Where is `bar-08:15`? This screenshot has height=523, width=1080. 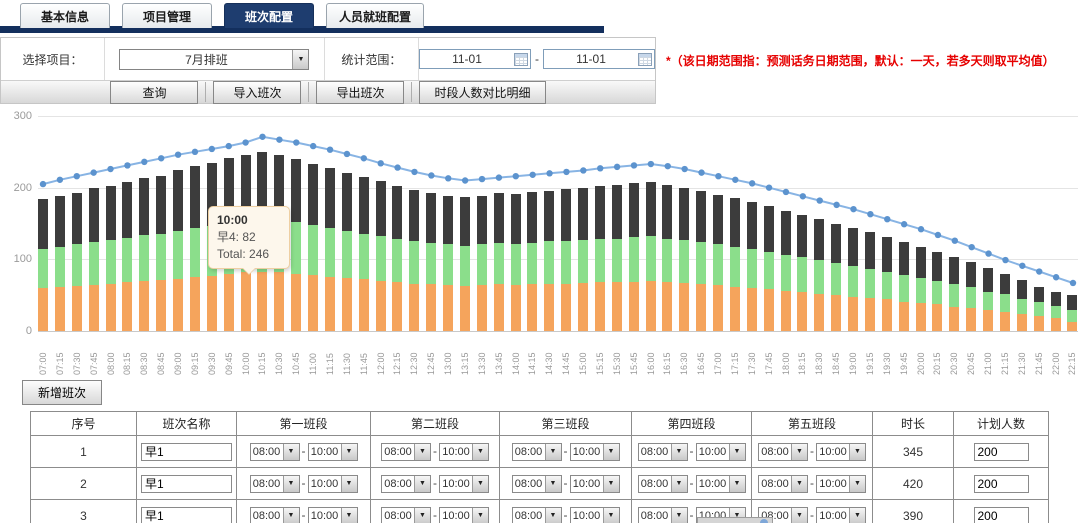
bar-08:15 is located at coordinates (127, 256).